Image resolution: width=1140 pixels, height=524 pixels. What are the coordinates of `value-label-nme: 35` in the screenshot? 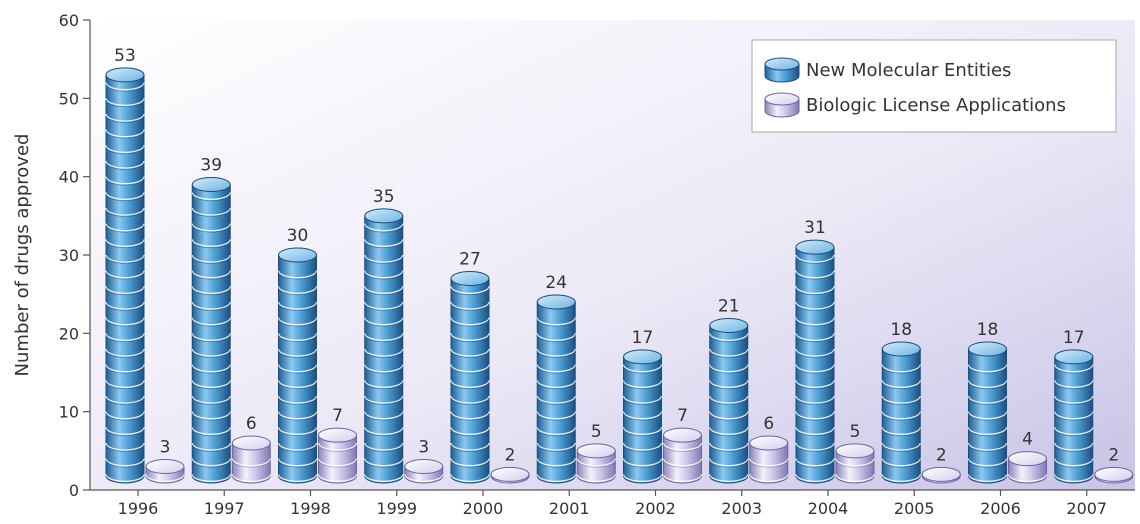 It's located at (384, 197).